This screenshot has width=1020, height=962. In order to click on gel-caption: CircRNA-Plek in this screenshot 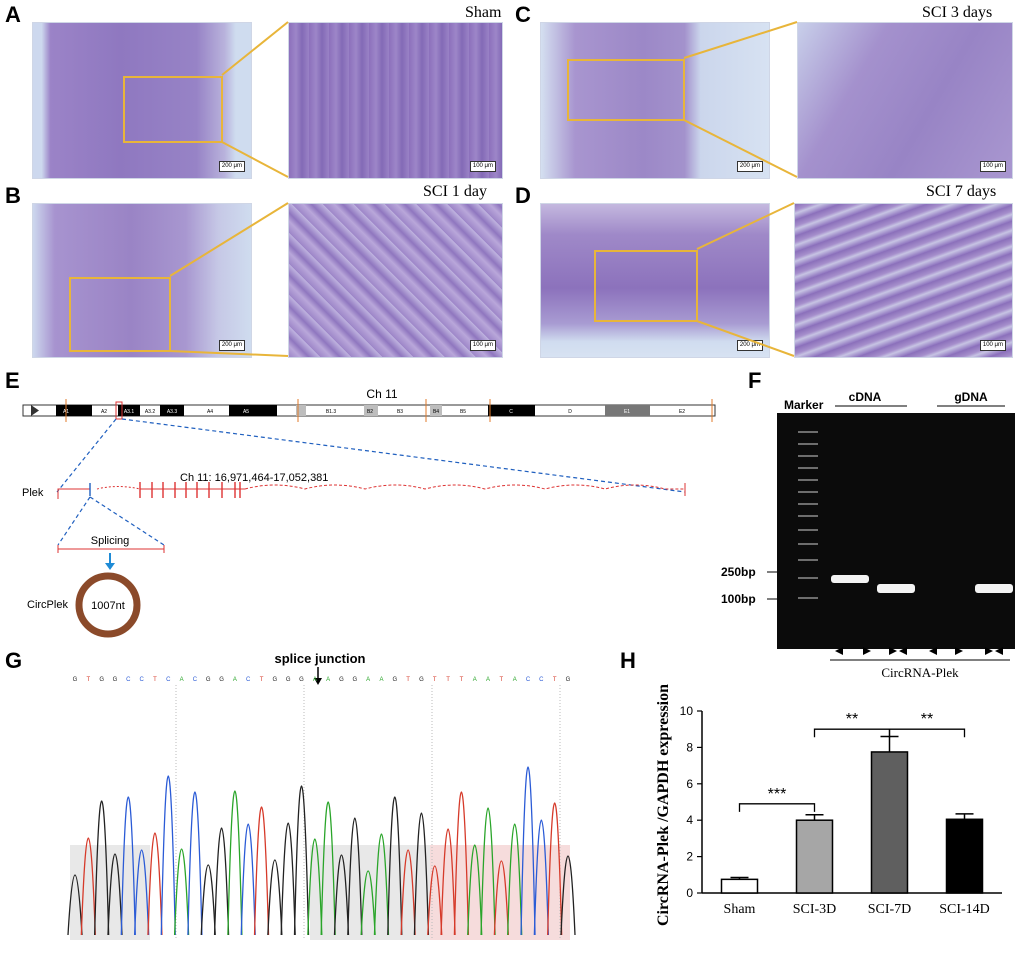, I will do `click(920, 672)`.